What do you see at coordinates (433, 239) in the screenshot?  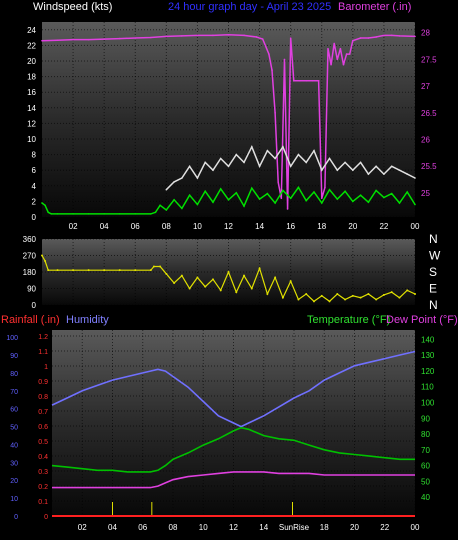 I see `compass-label: N` at bounding box center [433, 239].